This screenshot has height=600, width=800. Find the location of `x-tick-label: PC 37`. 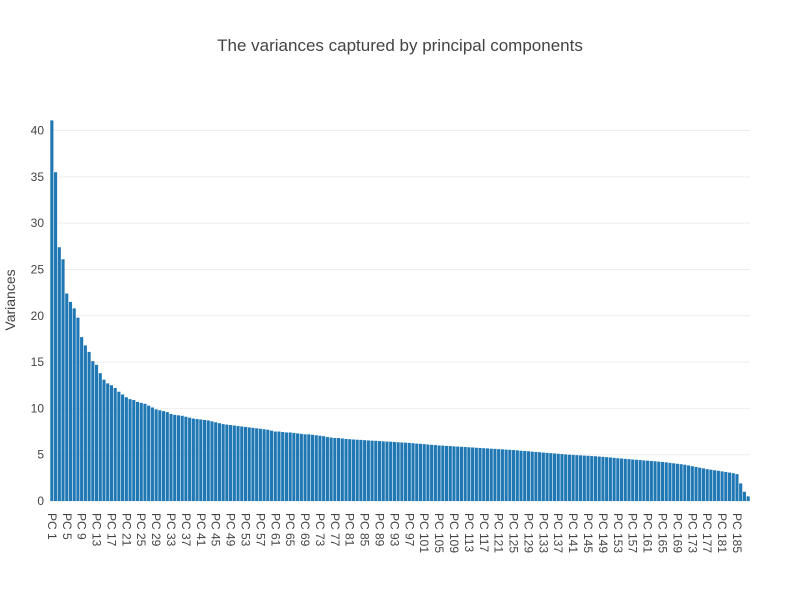

x-tick-label: PC 37 is located at coordinates (186, 530).